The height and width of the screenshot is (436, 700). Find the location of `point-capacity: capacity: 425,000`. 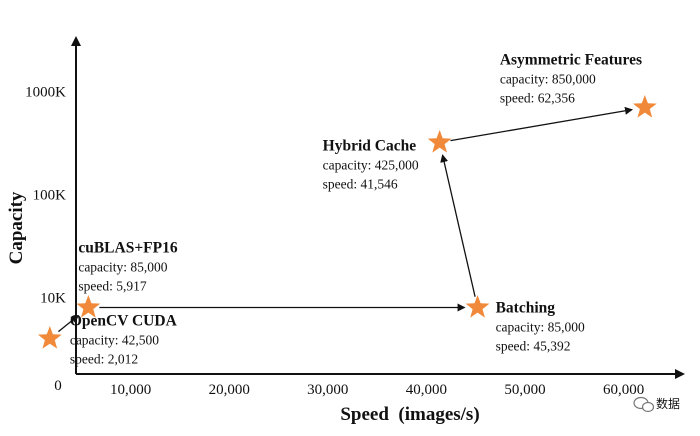

point-capacity: capacity: 425,000 is located at coordinates (371, 164).